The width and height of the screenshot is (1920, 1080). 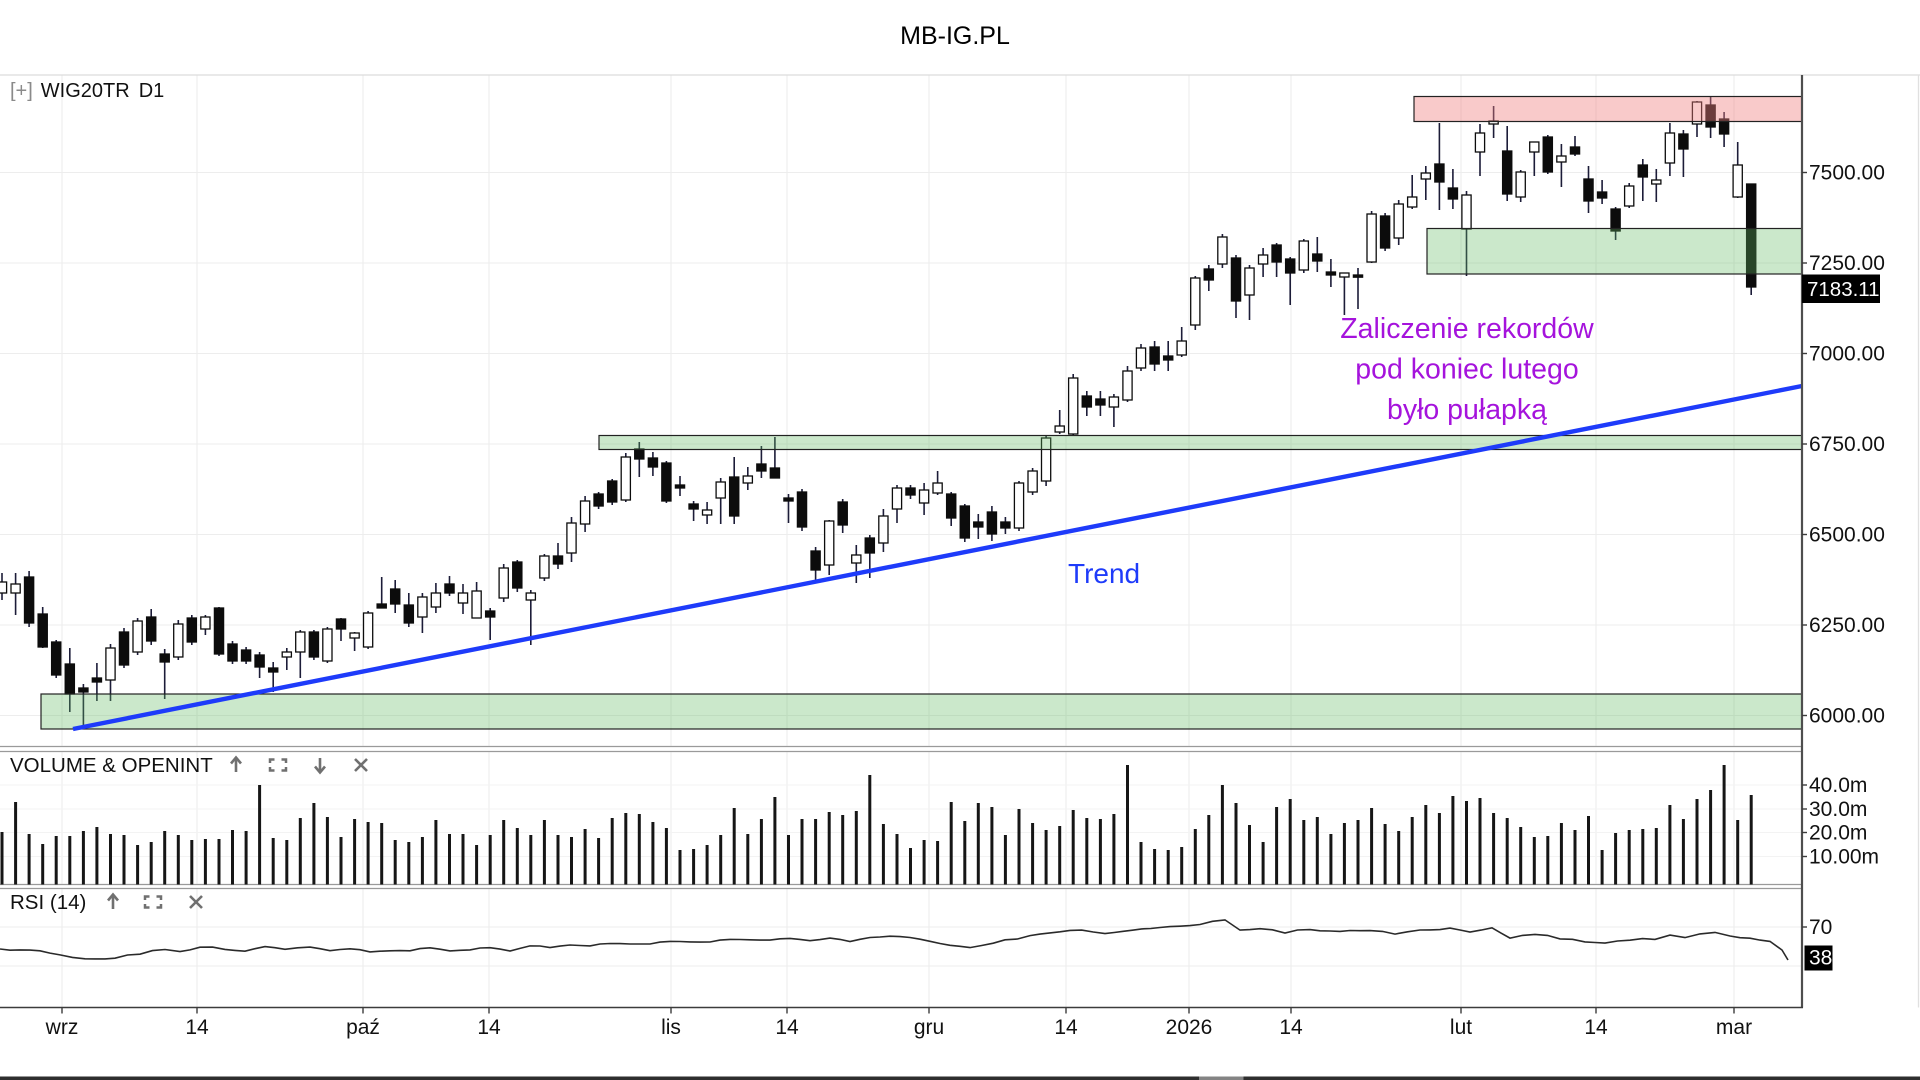 I want to click on svg-text: RSI (14), so click(x=48, y=902).